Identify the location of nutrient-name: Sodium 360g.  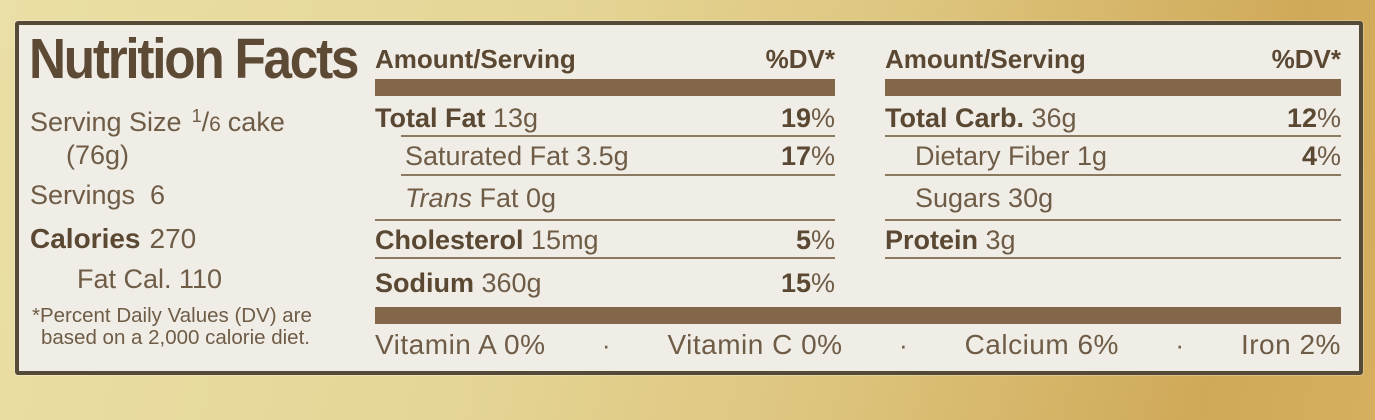
(458, 282).